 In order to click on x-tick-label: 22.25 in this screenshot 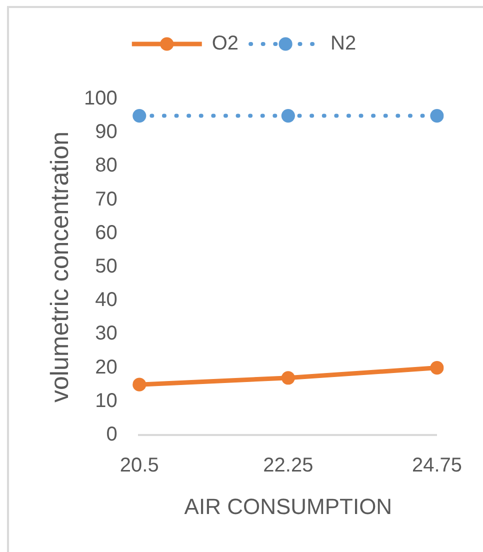, I will do `click(288, 465)`.